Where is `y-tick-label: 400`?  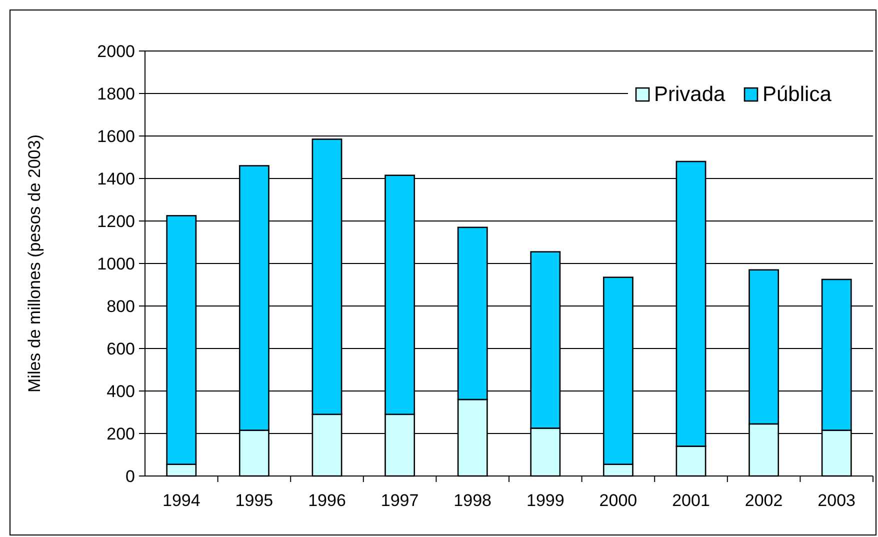 y-tick-label: 400 is located at coordinates (120, 391).